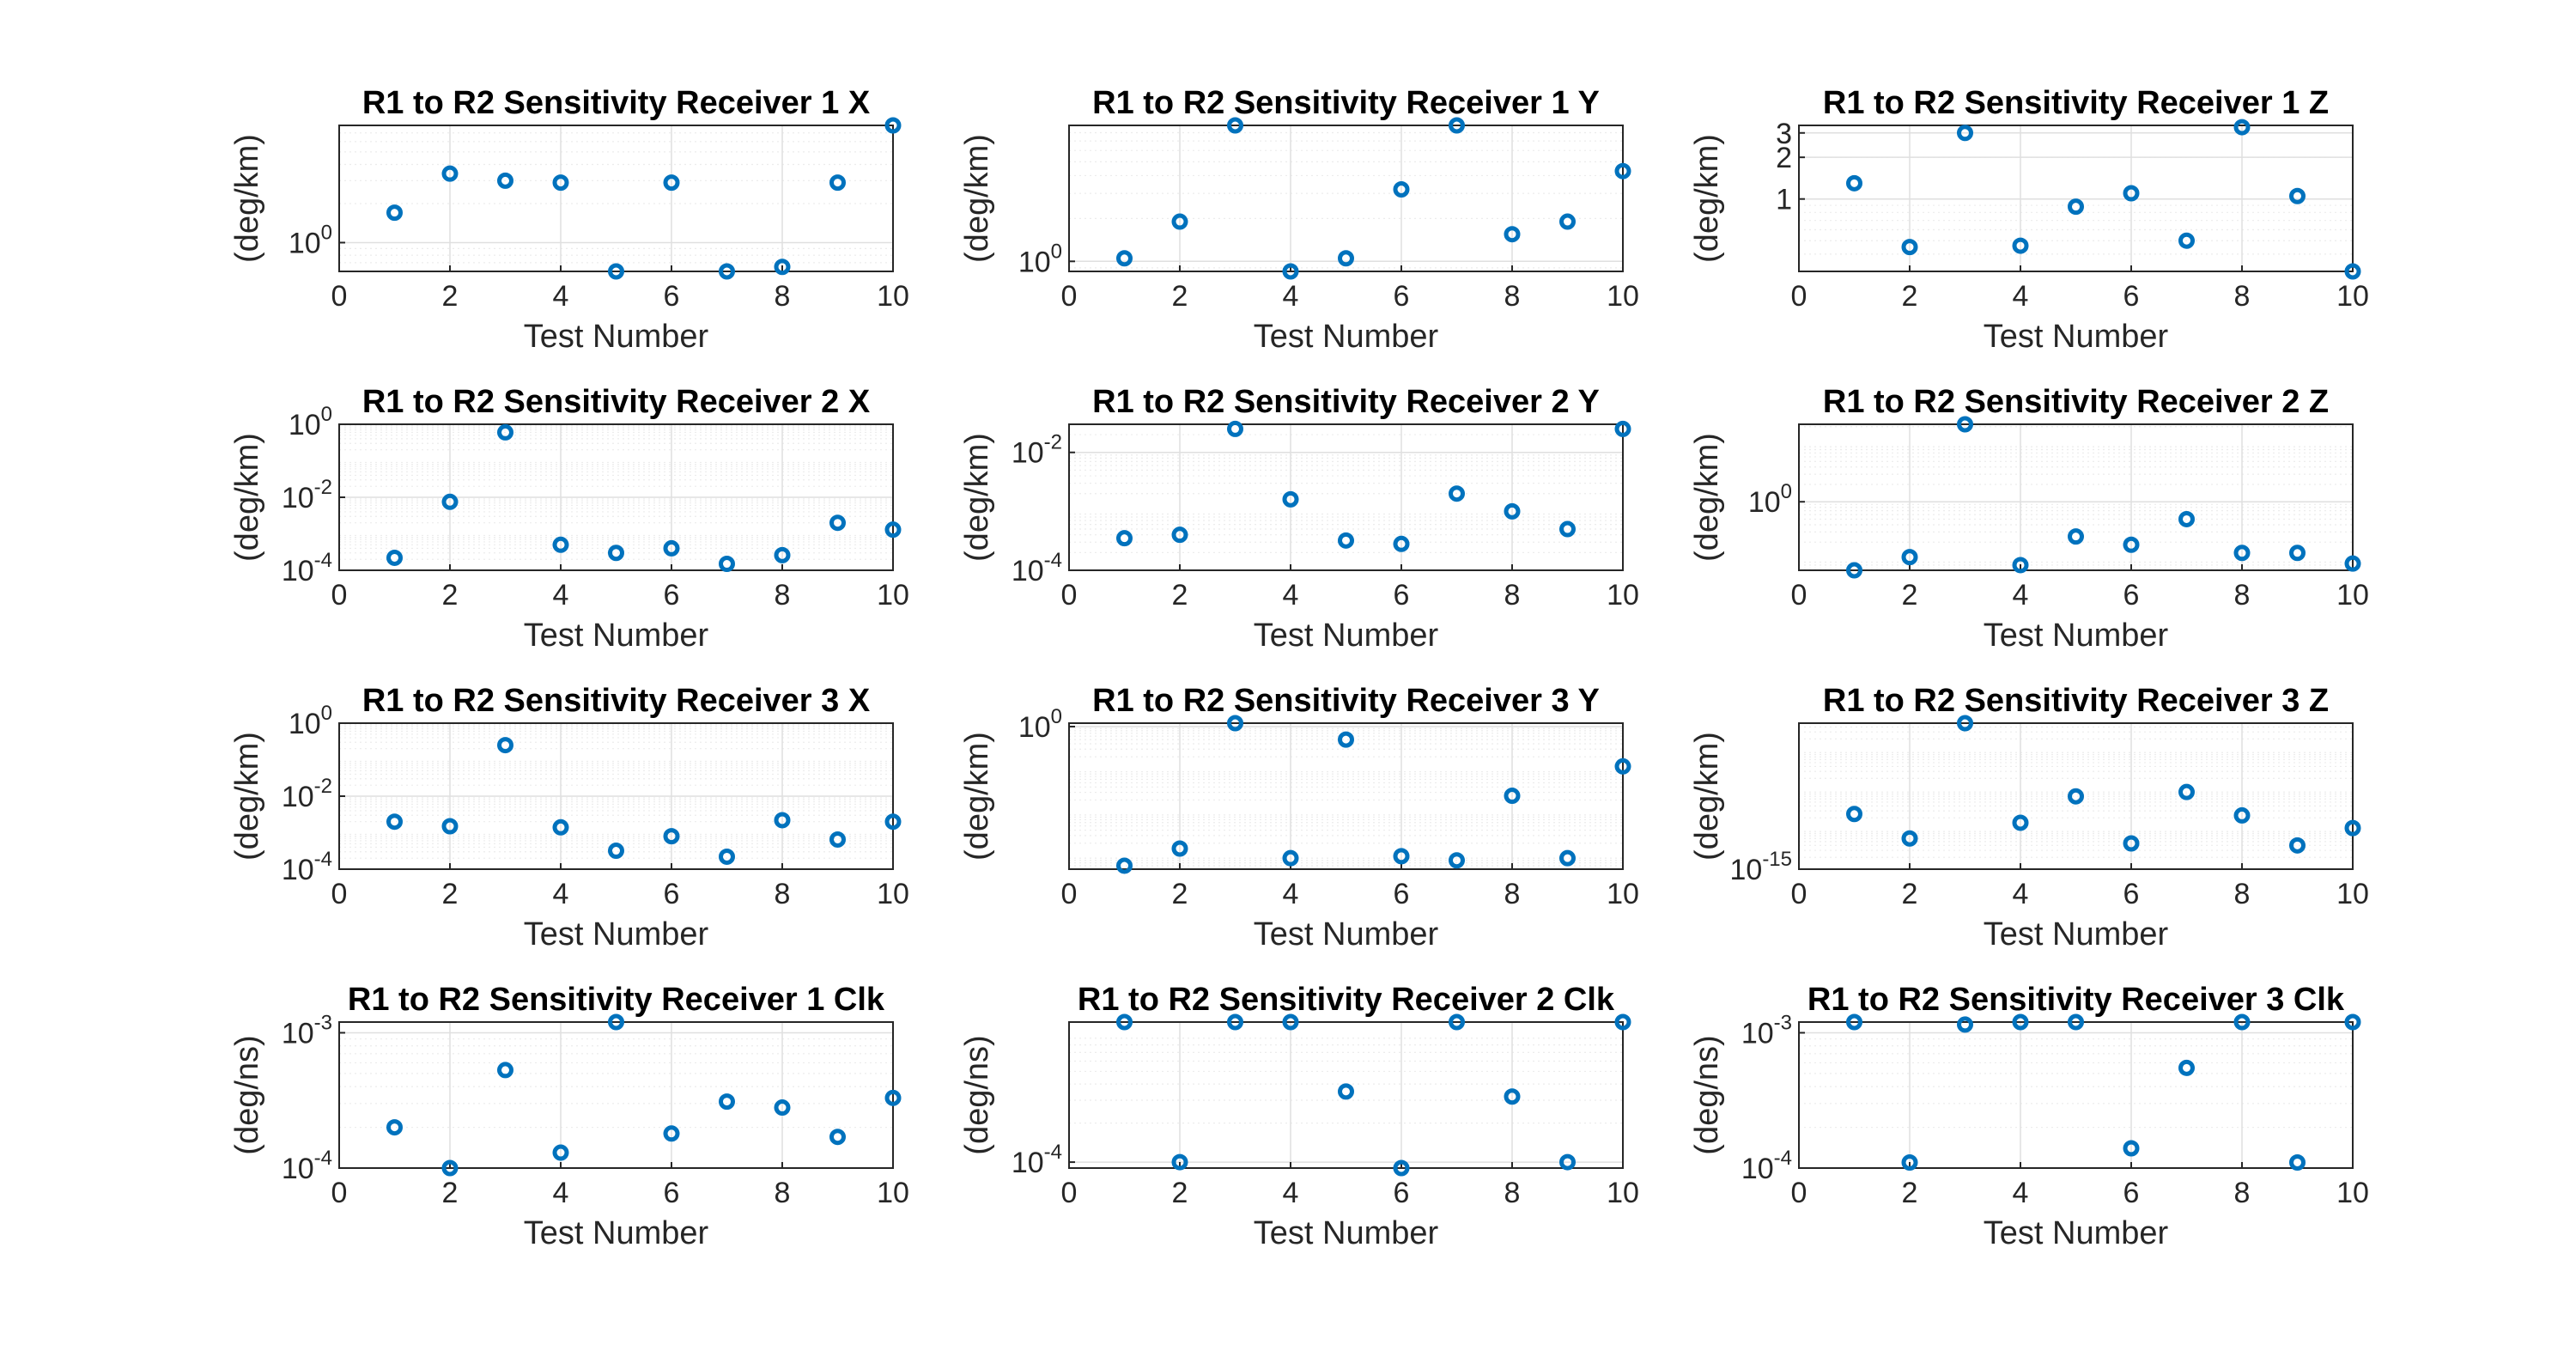 This screenshot has height=1351, width=2576. Describe the element at coordinates (2076, 103) in the screenshot. I see `subplot-title: R1 to R2 Sensitivity Receiver 1 Z` at that location.